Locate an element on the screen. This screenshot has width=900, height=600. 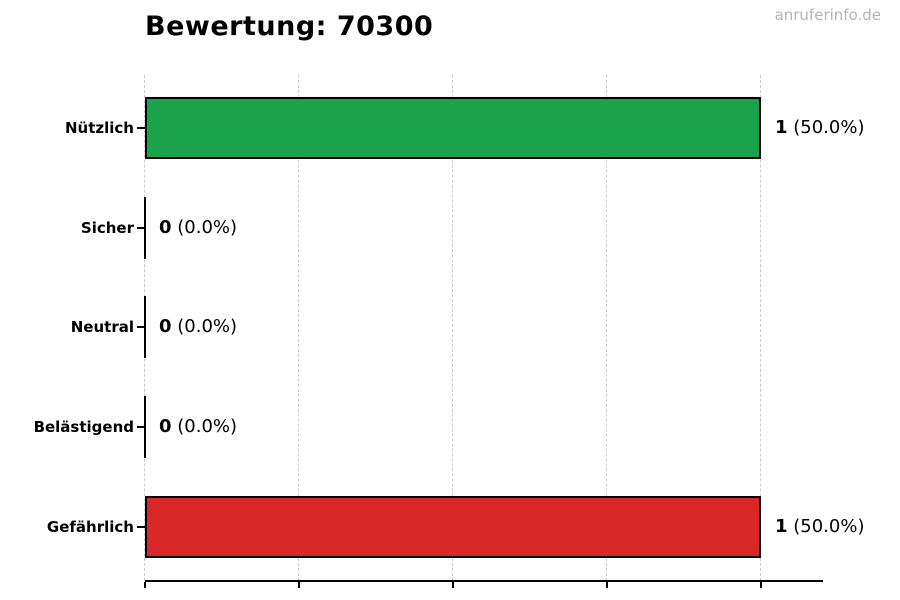
bar-neutral is located at coordinates (145, 327).